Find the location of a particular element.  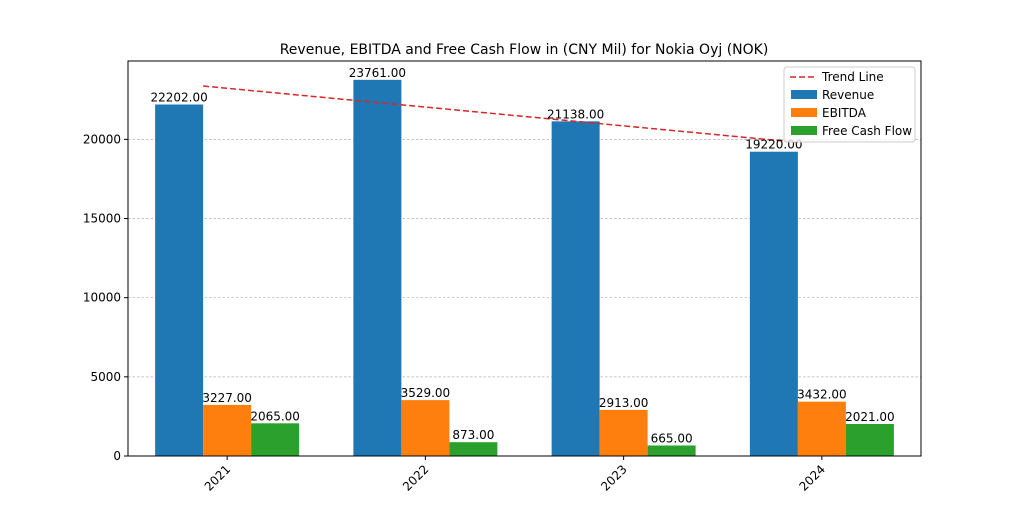

bar-value-label: 23761.00 is located at coordinates (377, 73).